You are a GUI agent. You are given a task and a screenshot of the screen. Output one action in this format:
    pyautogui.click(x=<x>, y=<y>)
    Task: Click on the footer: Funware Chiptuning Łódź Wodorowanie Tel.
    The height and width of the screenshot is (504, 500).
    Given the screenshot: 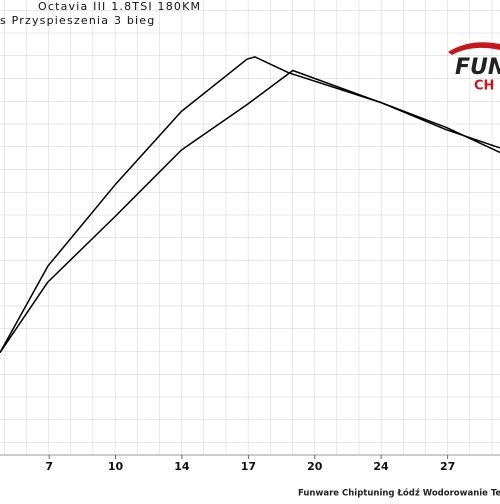 What is the action you would take?
    pyautogui.click(x=399, y=493)
    